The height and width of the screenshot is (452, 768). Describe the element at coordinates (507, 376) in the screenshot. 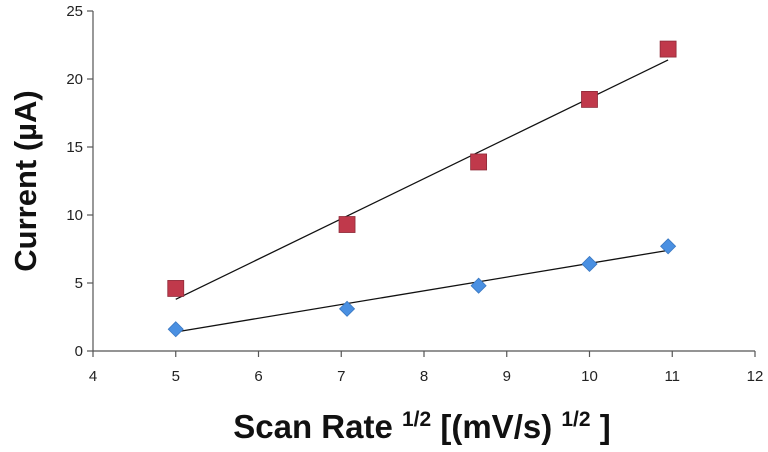

I see `x-tick-label: 9` at that location.